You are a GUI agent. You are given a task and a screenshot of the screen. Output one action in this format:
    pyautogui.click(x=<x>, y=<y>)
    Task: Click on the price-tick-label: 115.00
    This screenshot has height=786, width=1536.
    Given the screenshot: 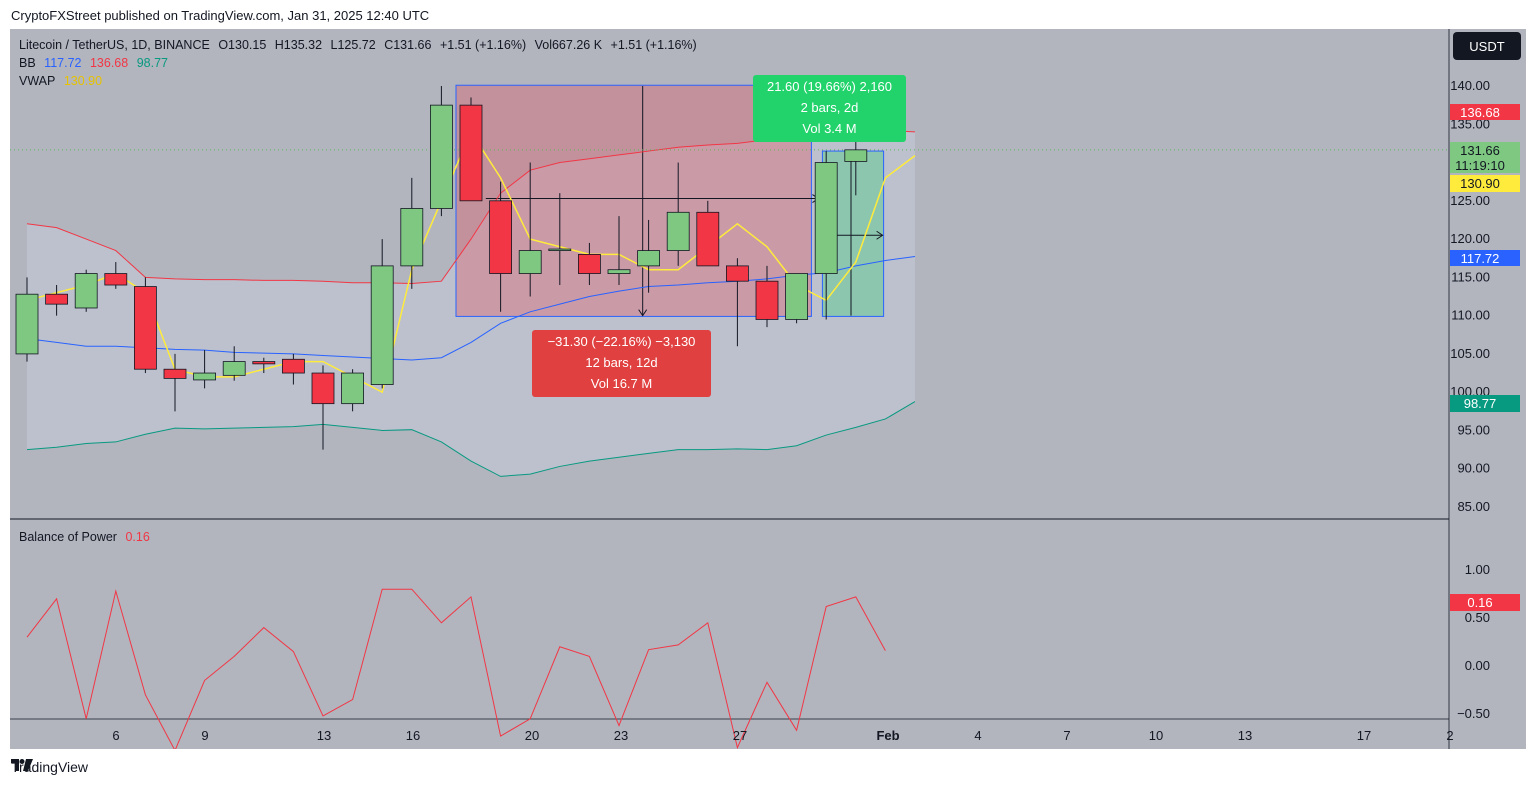 What is the action you would take?
    pyautogui.click(x=1470, y=276)
    